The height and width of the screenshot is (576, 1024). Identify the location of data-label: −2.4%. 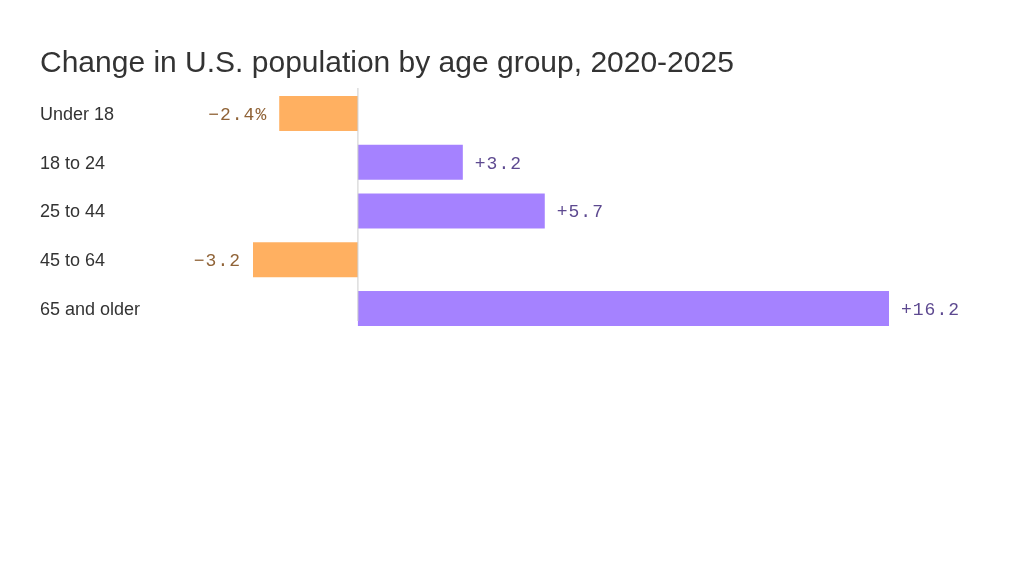
(238, 114).